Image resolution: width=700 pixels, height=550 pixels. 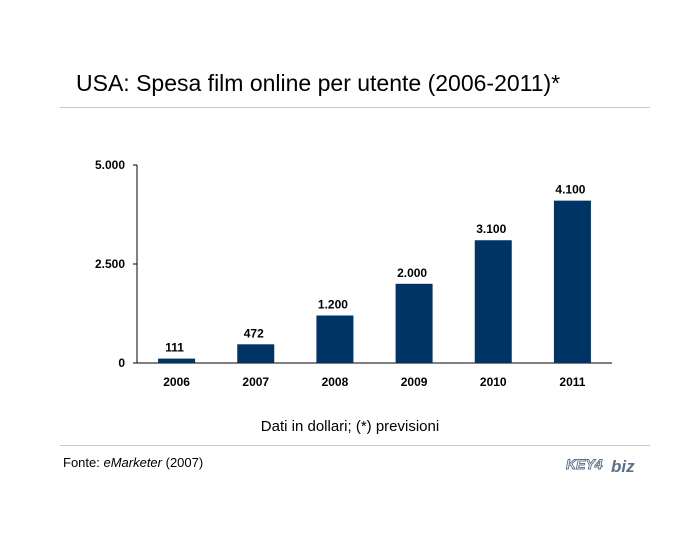 What do you see at coordinates (623, 466) in the screenshot?
I see `logo-text-right: biz` at bounding box center [623, 466].